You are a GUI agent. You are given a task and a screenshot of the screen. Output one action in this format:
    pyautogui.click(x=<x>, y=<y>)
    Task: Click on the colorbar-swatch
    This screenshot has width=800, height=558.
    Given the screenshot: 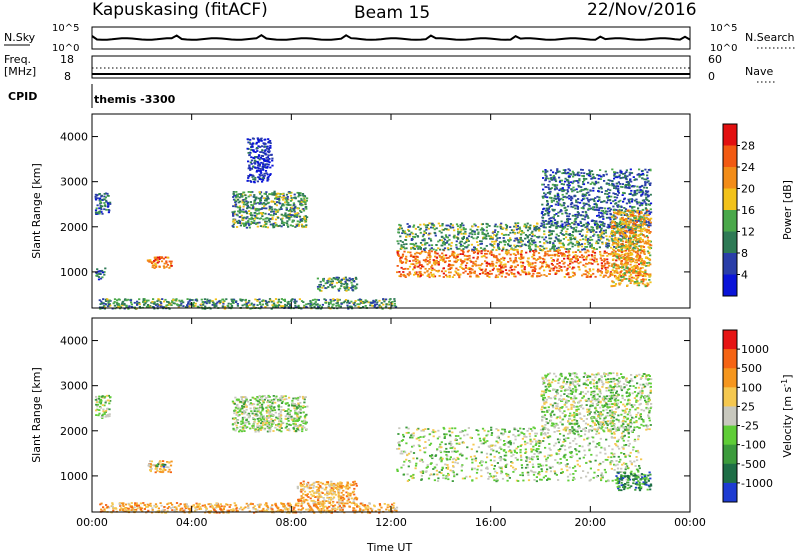 What is the action you would take?
    pyautogui.click(x=730, y=243)
    